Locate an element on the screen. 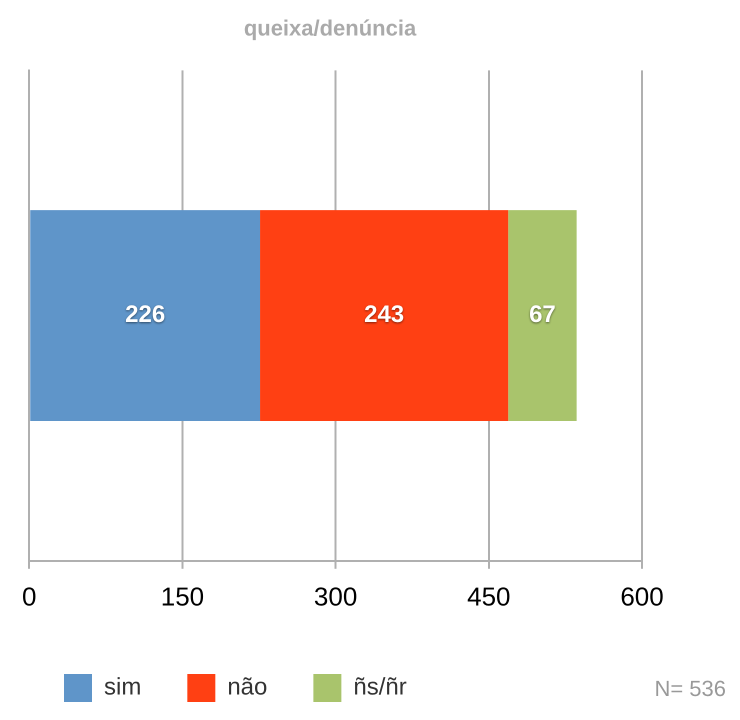  data-label: 67 is located at coordinates (542, 314).